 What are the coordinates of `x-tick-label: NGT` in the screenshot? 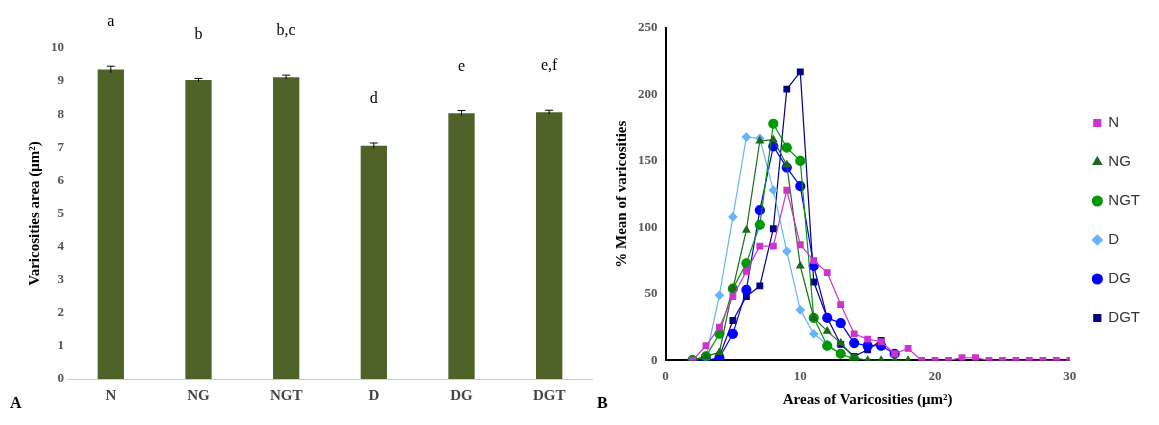 It's located at (286, 394).